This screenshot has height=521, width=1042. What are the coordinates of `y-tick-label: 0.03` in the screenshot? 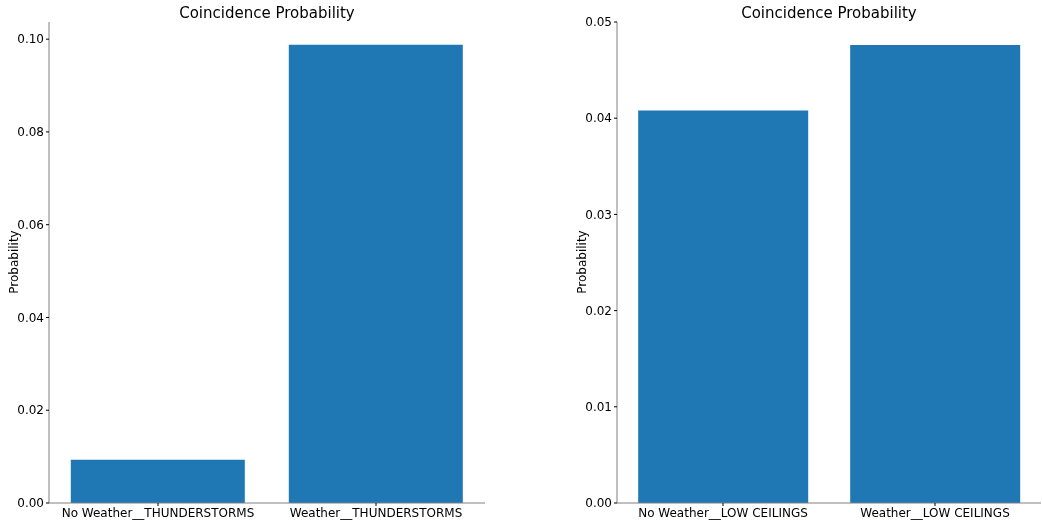 It's located at (598, 214).